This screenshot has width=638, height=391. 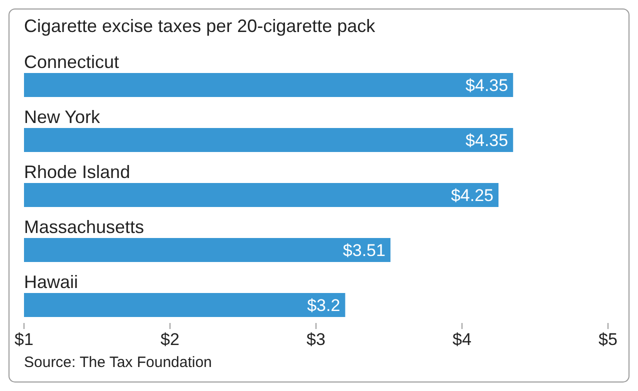 What do you see at coordinates (77, 172) in the screenshot?
I see `y-tick-label: Rhode Island` at bounding box center [77, 172].